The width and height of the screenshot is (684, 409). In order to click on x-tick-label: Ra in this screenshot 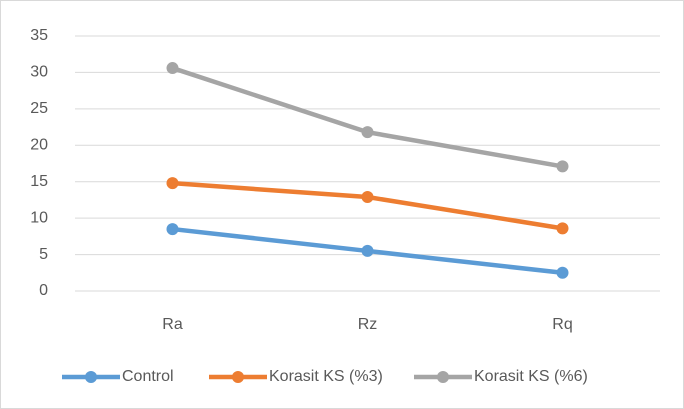, I will do `click(172, 324)`.